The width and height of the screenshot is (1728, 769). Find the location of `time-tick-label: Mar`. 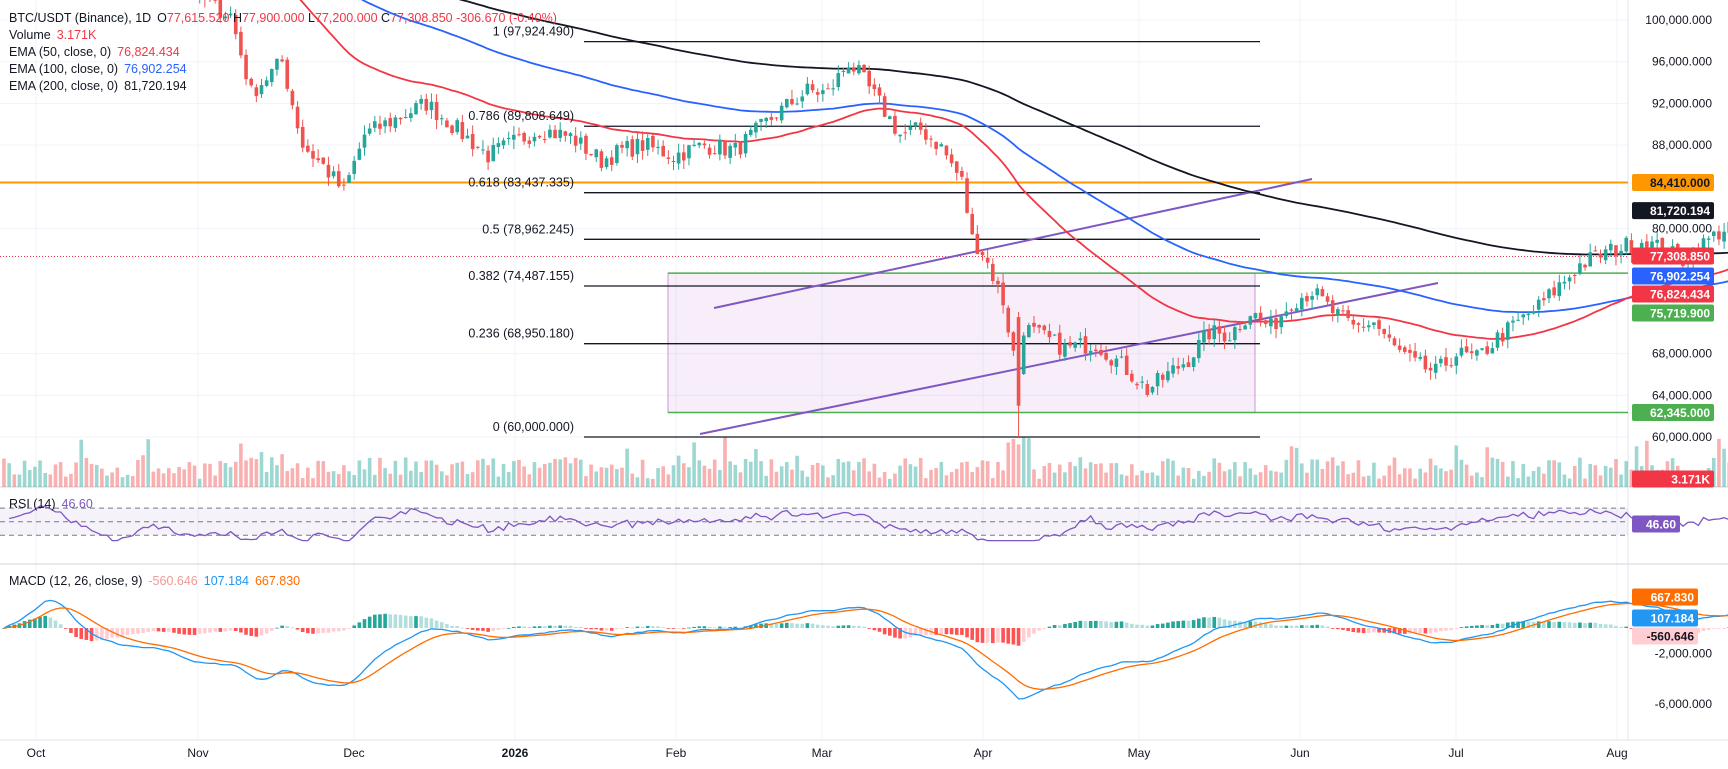

time-tick-label: Mar is located at coordinates (822, 753).